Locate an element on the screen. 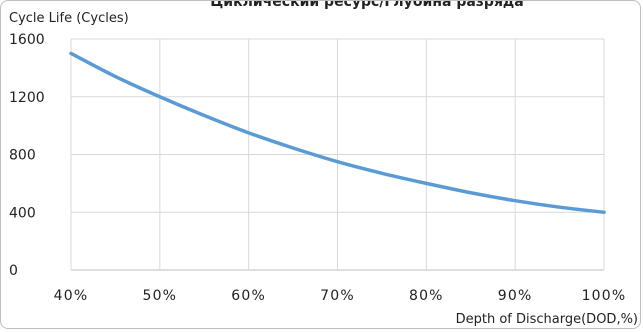 The width and height of the screenshot is (643, 332). y-tick-label: 400 is located at coordinates (22, 213).